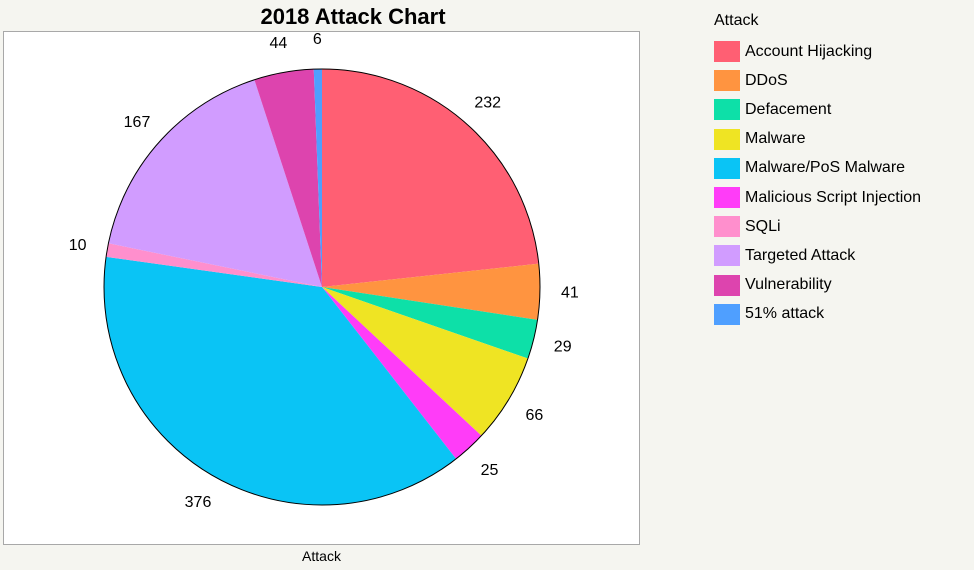 The image size is (974, 570). Describe the element at coordinates (402, 373) in the screenshot. I see `pie-slice-malicious-script-injection` at that location.